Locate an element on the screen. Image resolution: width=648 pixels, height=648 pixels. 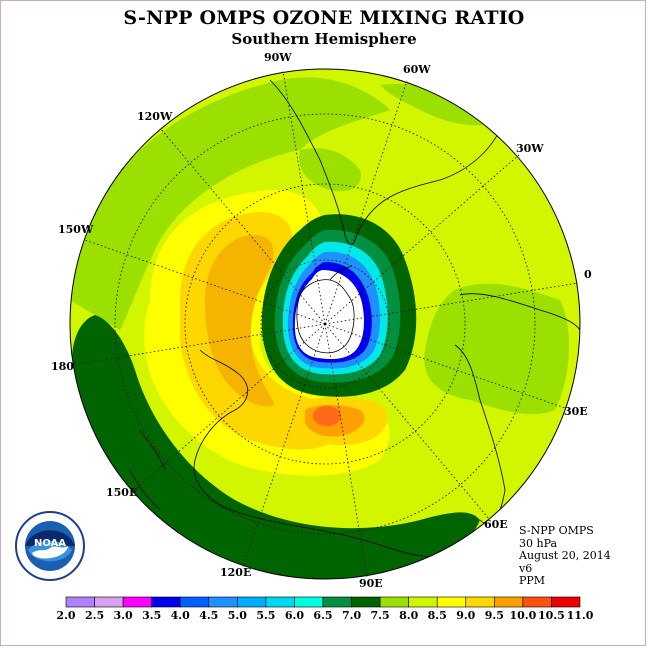
colorbar-tick-label: 11.0 is located at coordinates (580, 615).